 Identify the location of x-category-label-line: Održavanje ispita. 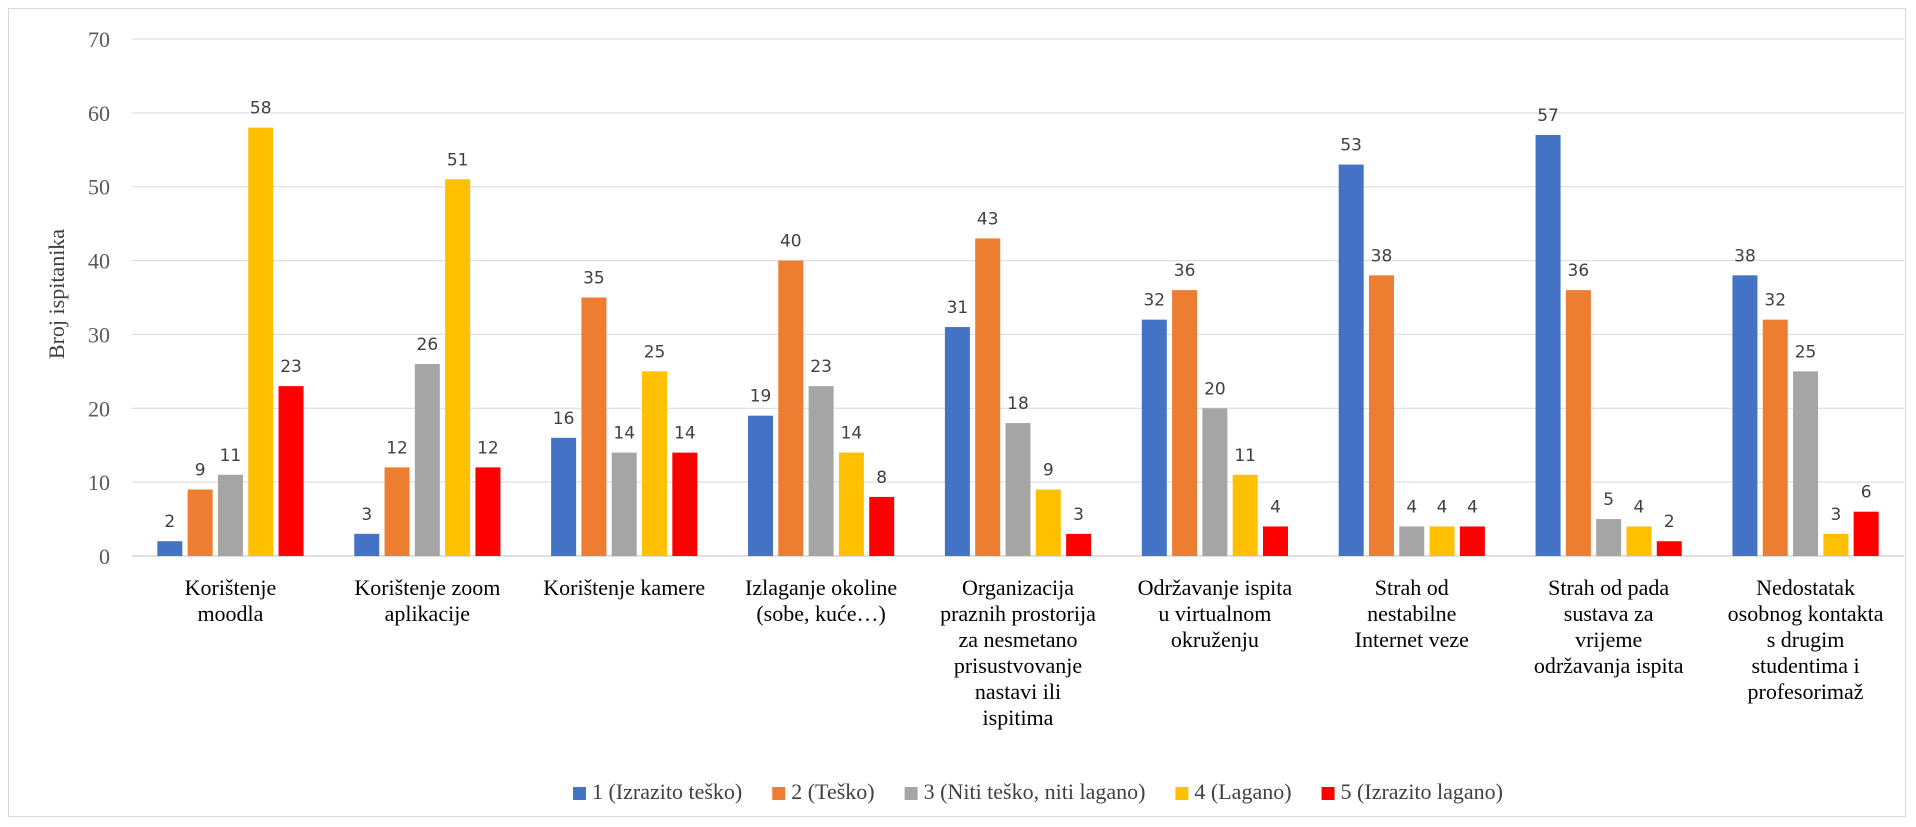
(1215, 587).